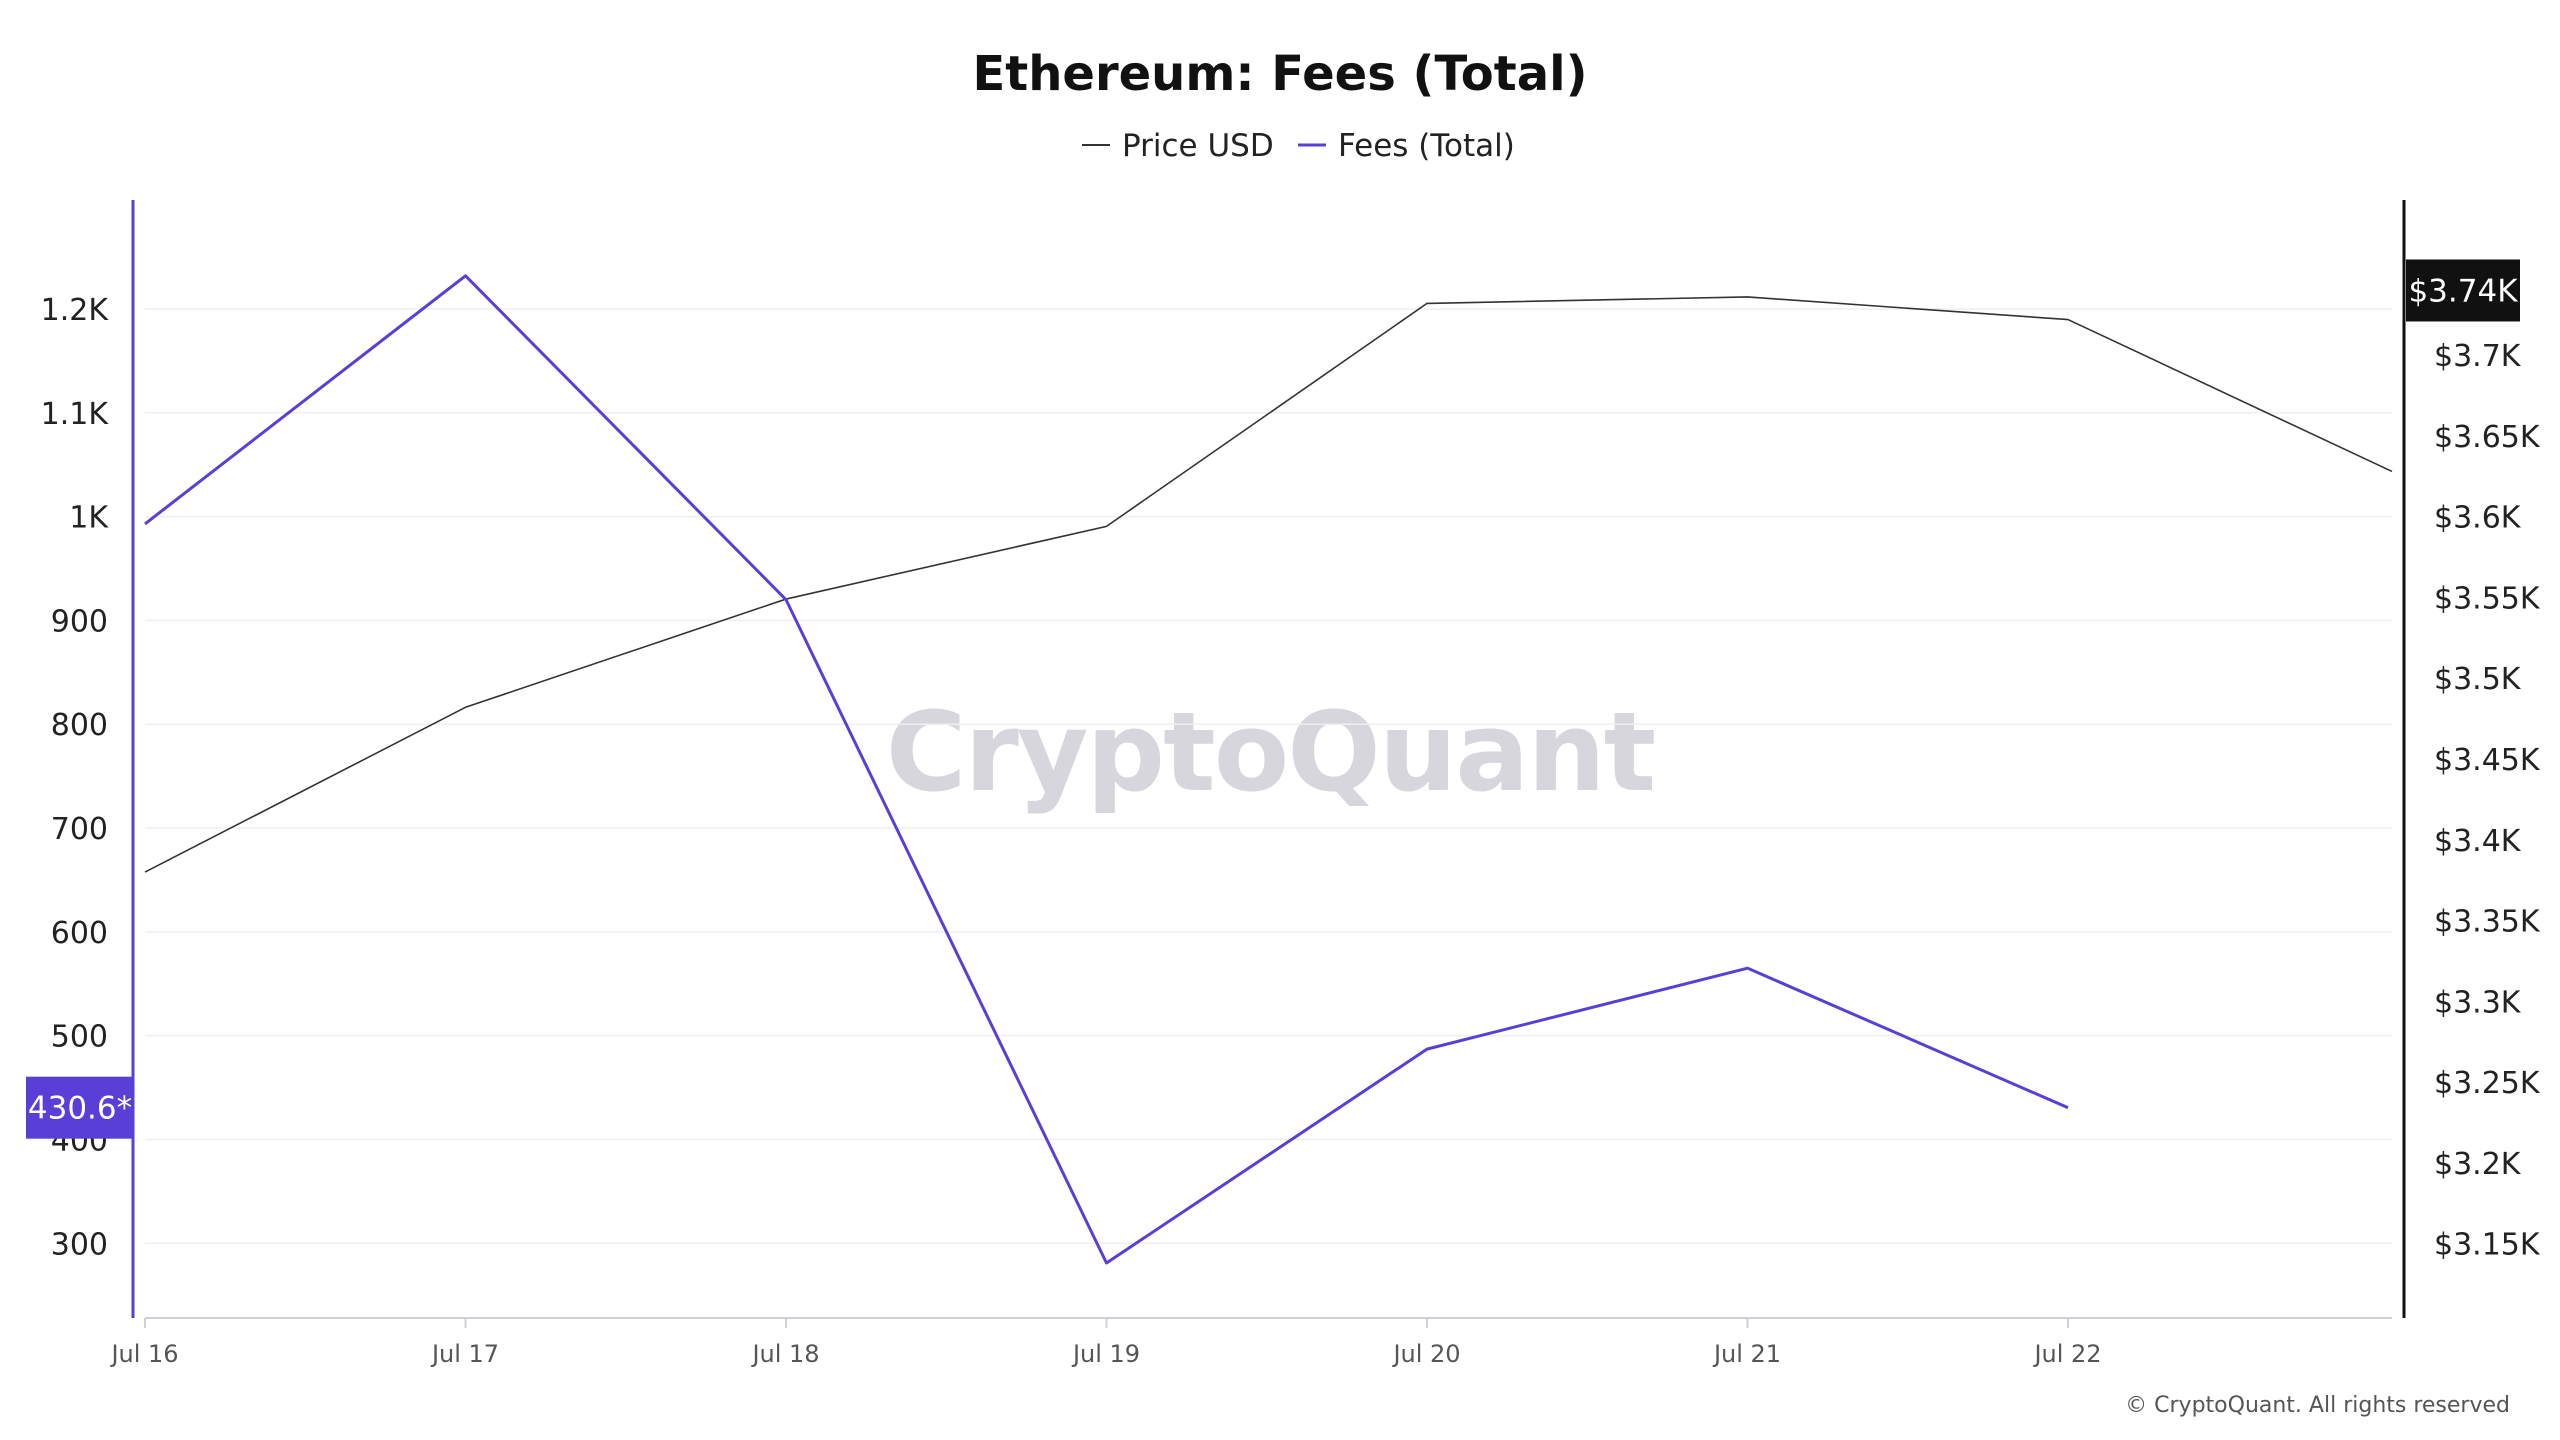  I want to click on right-tick-label: $3.65K, so click(2487, 437).